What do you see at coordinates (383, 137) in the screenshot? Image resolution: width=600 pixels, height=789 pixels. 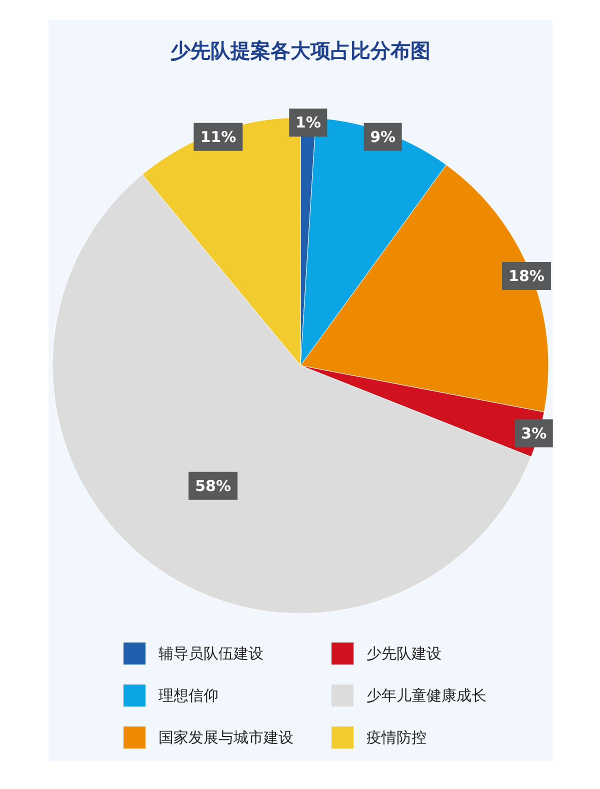 I see `data-label: 9%` at bounding box center [383, 137].